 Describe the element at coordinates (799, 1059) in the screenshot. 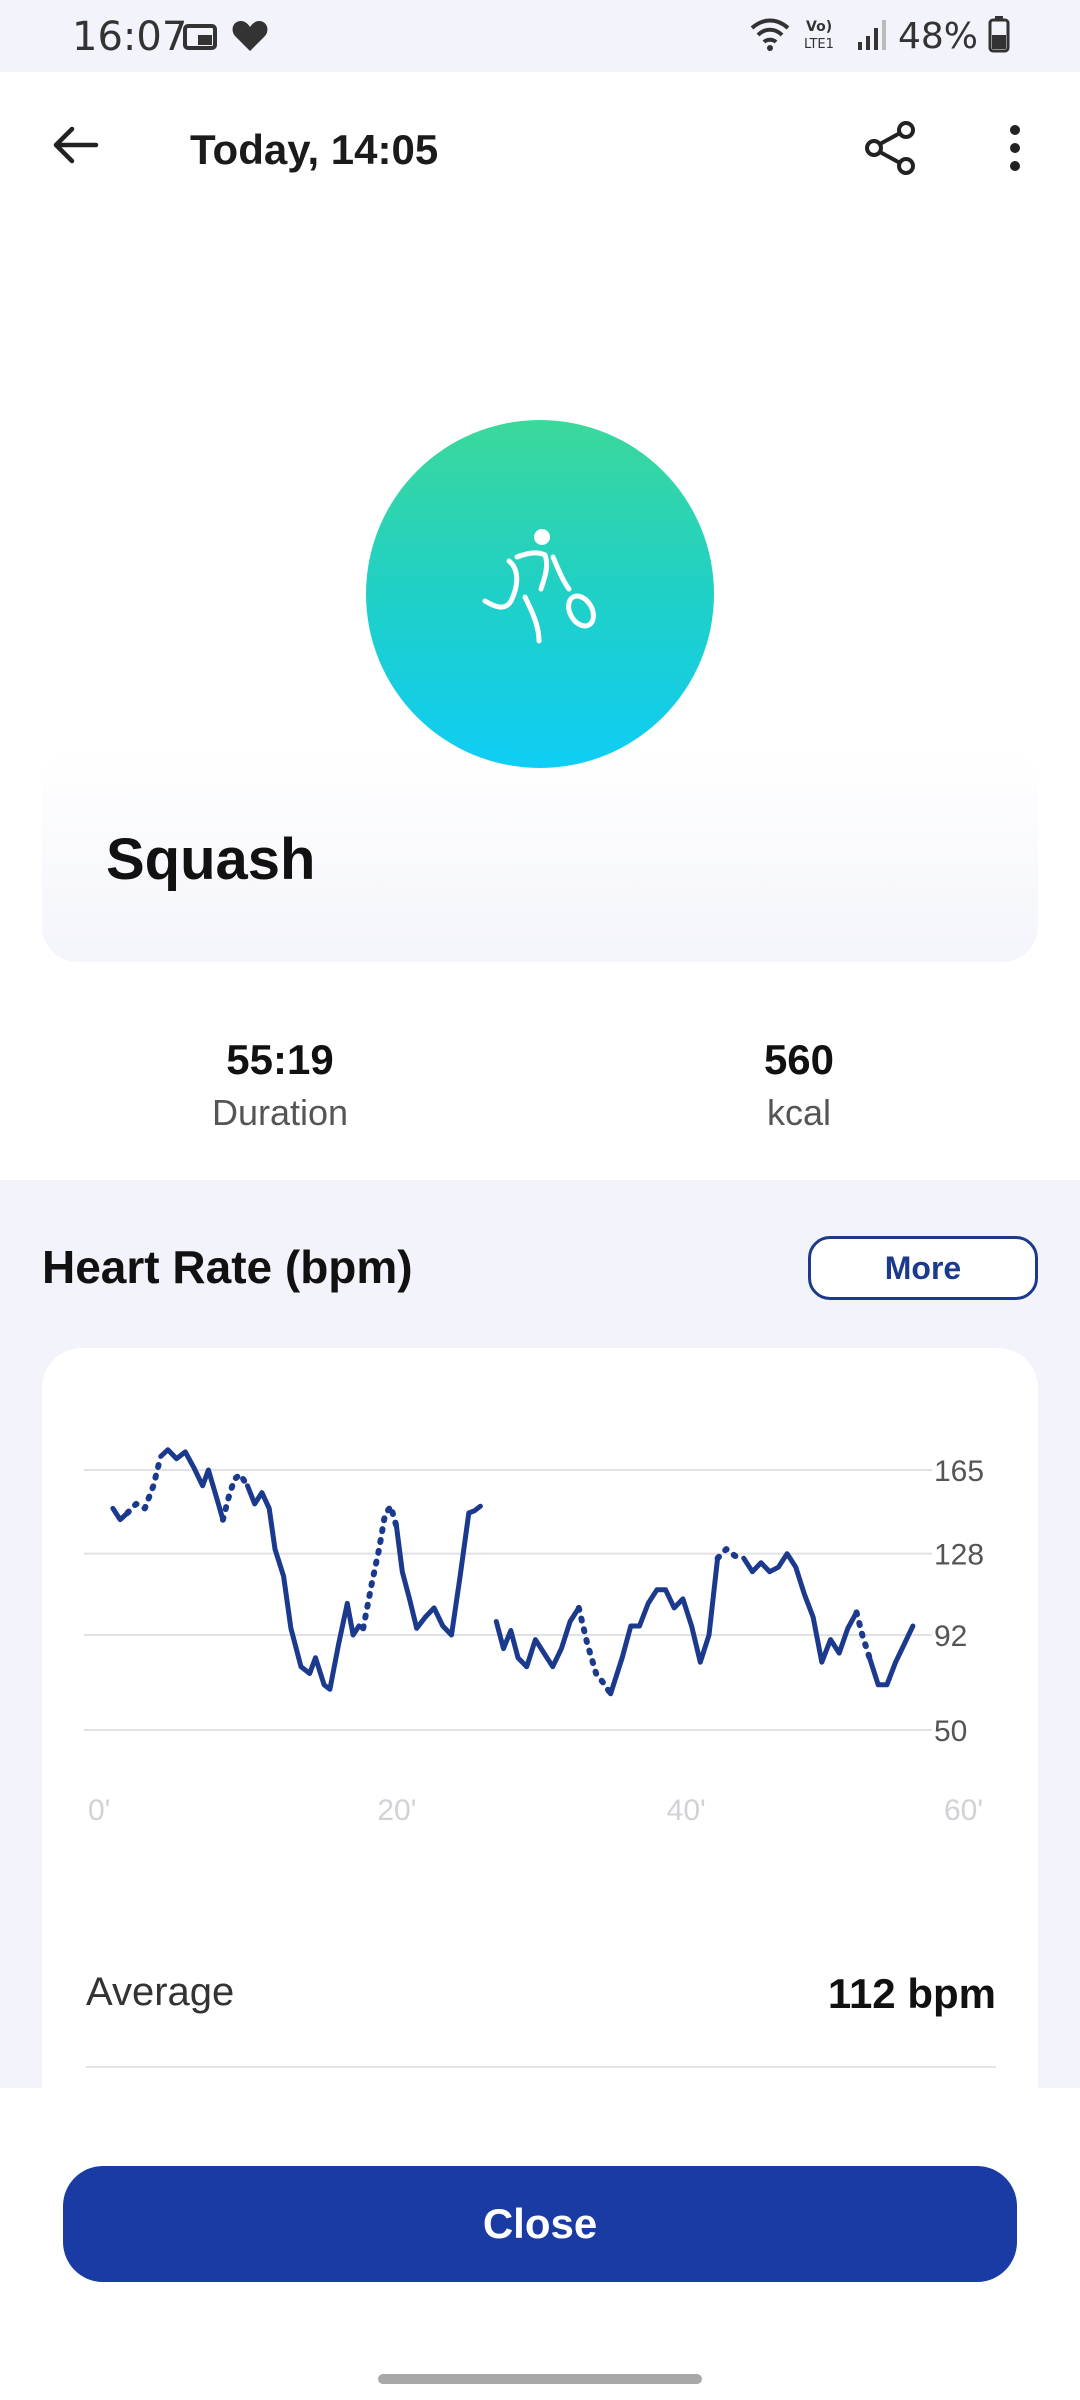

I see `stat-calories-value: 560` at that location.